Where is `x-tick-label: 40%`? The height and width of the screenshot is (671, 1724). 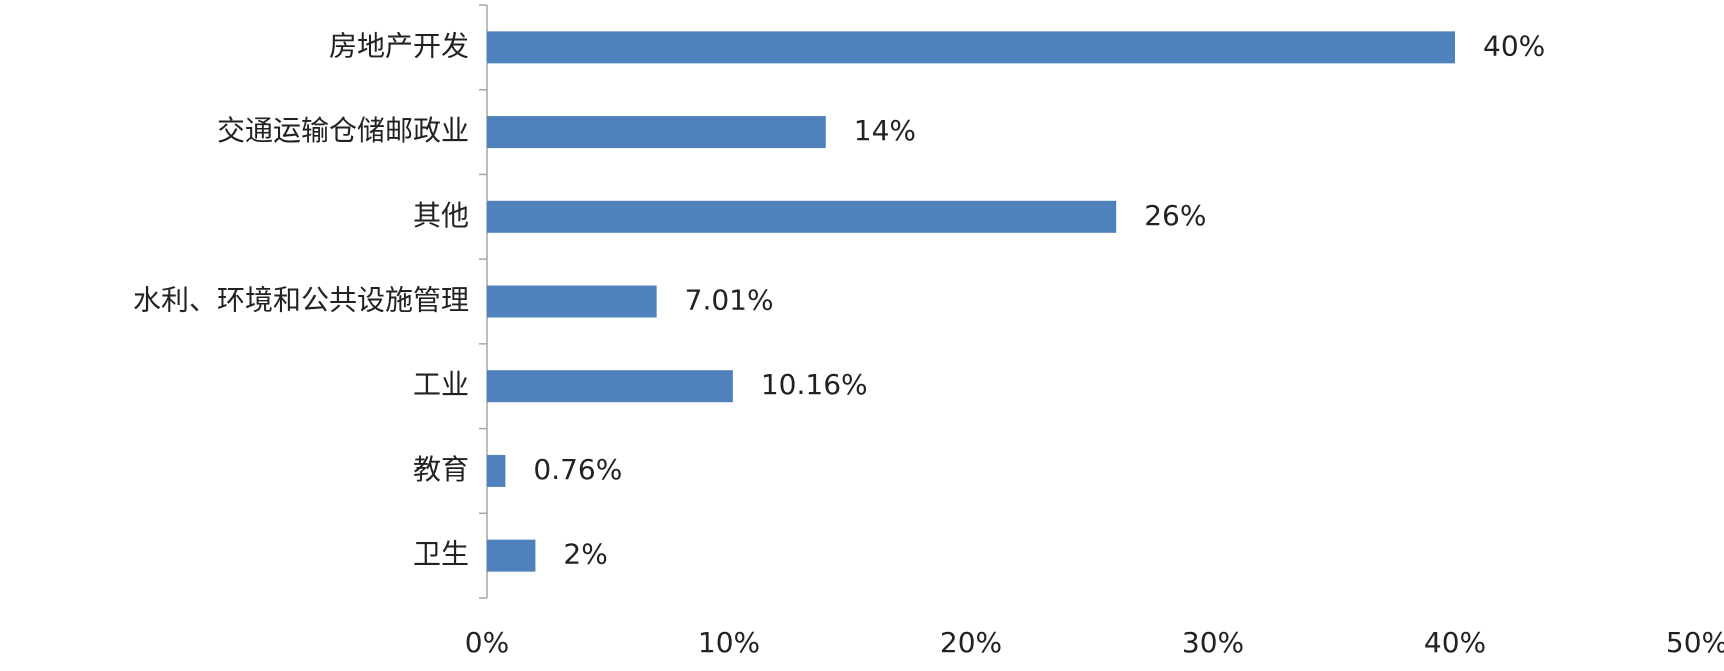 x-tick-label: 40% is located at coordinates (1455, 642).